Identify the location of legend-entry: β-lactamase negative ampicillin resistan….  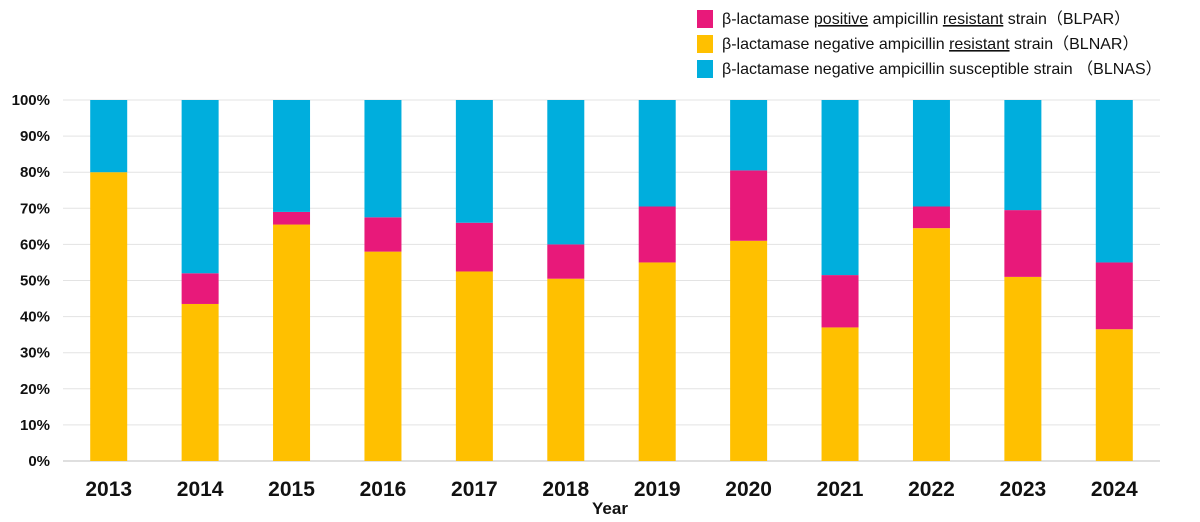
(930, 44).